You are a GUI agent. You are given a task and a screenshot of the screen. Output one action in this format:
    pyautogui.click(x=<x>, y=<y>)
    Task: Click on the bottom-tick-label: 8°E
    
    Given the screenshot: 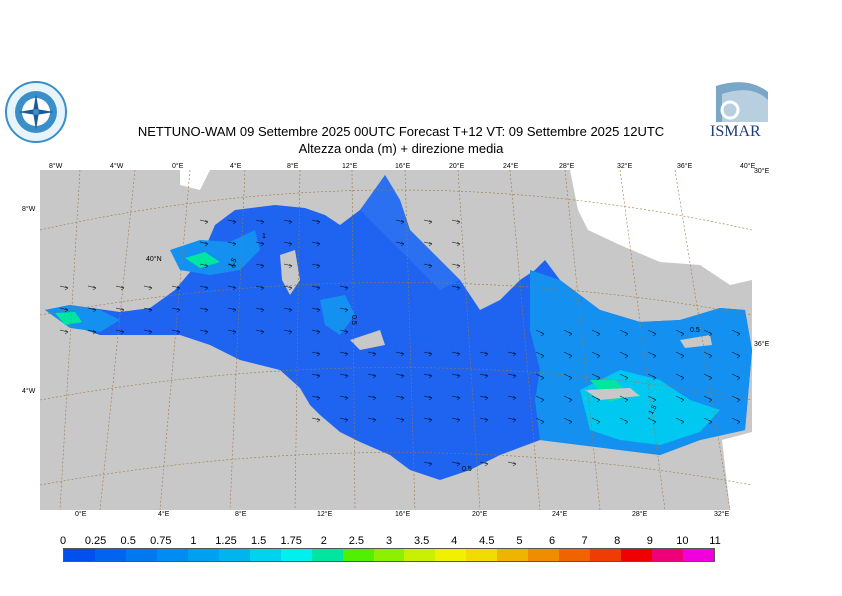 What is the action you would take?
    pyautogui.click(x=241, y=514)
    